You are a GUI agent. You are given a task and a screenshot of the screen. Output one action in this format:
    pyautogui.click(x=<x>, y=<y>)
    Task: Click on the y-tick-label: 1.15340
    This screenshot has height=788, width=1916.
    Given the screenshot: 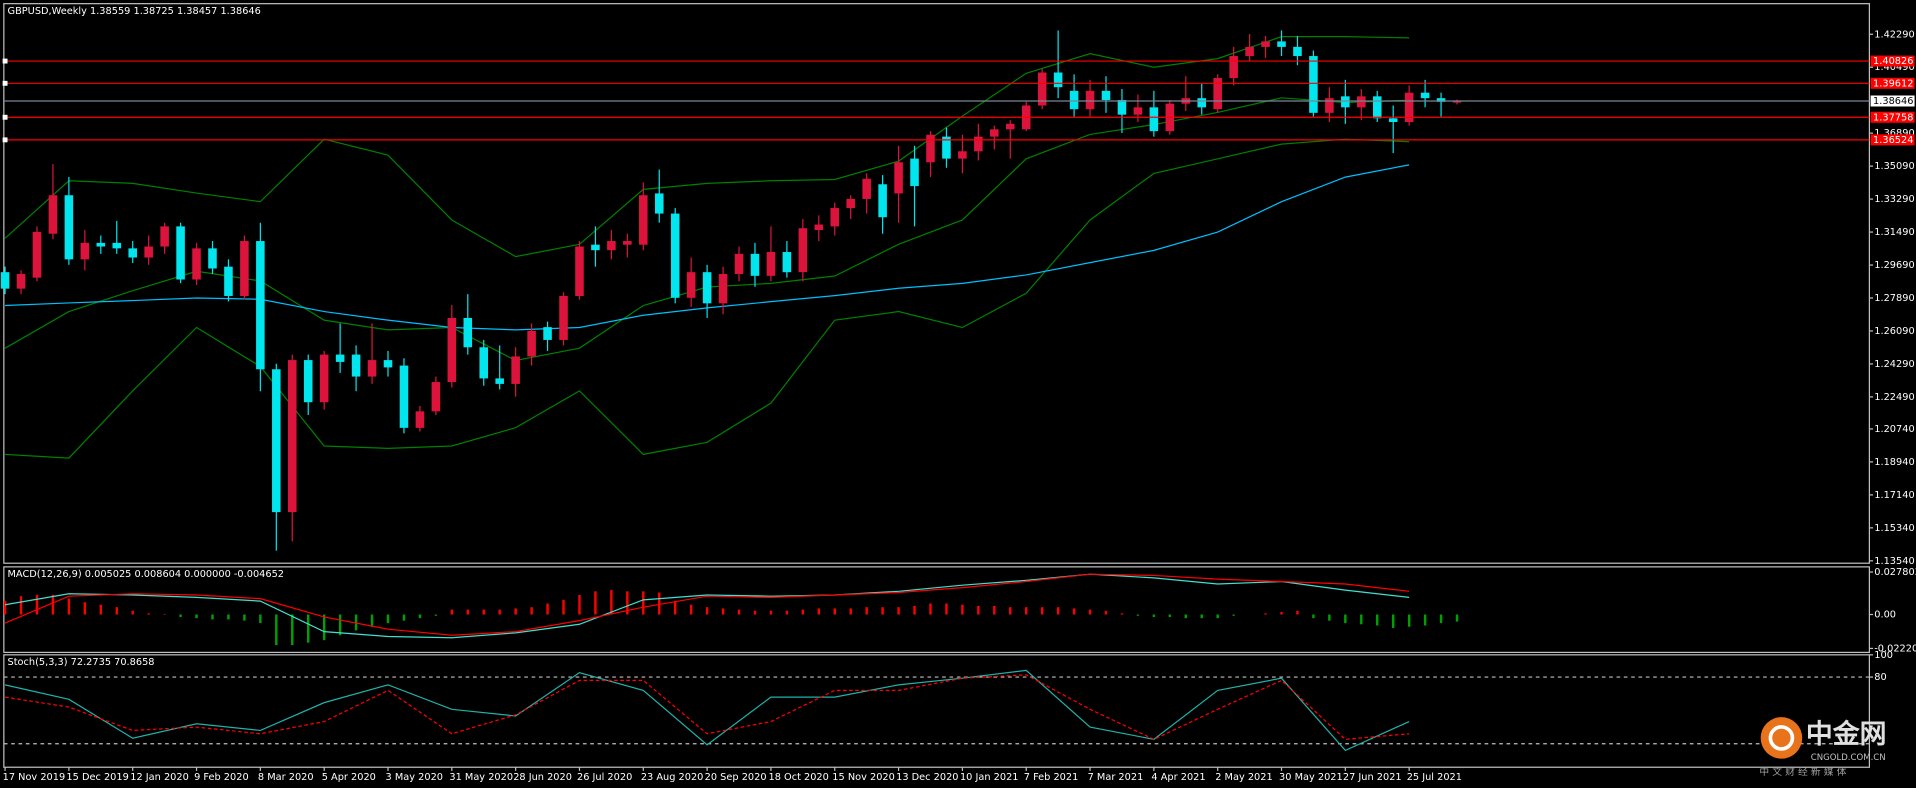 What is the action you would take?
    pyautogui.click(x=1894, y=528)
    